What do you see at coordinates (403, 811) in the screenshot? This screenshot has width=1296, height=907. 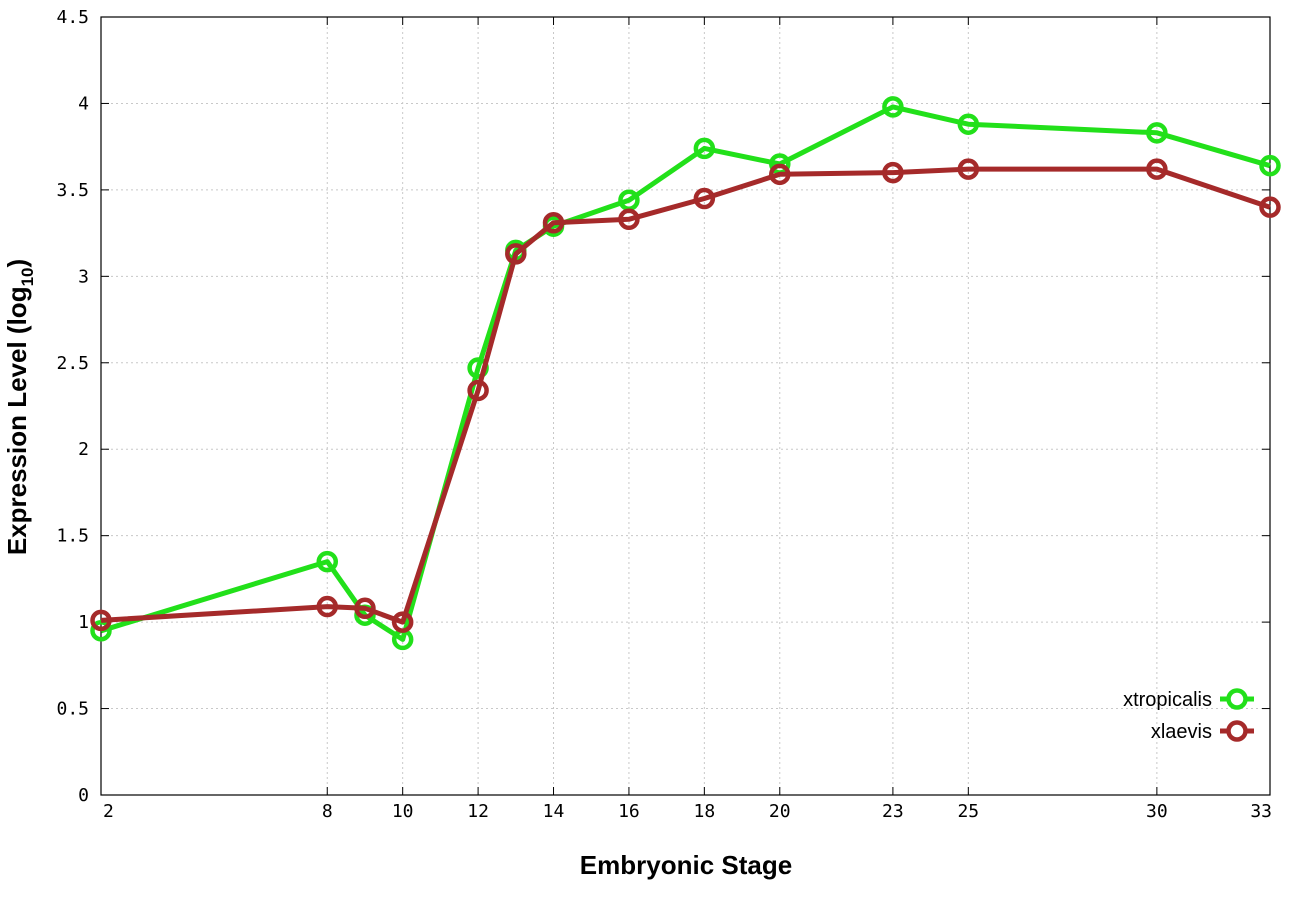 I see `x-tick-label: 10` at bounding box center [403, 811].